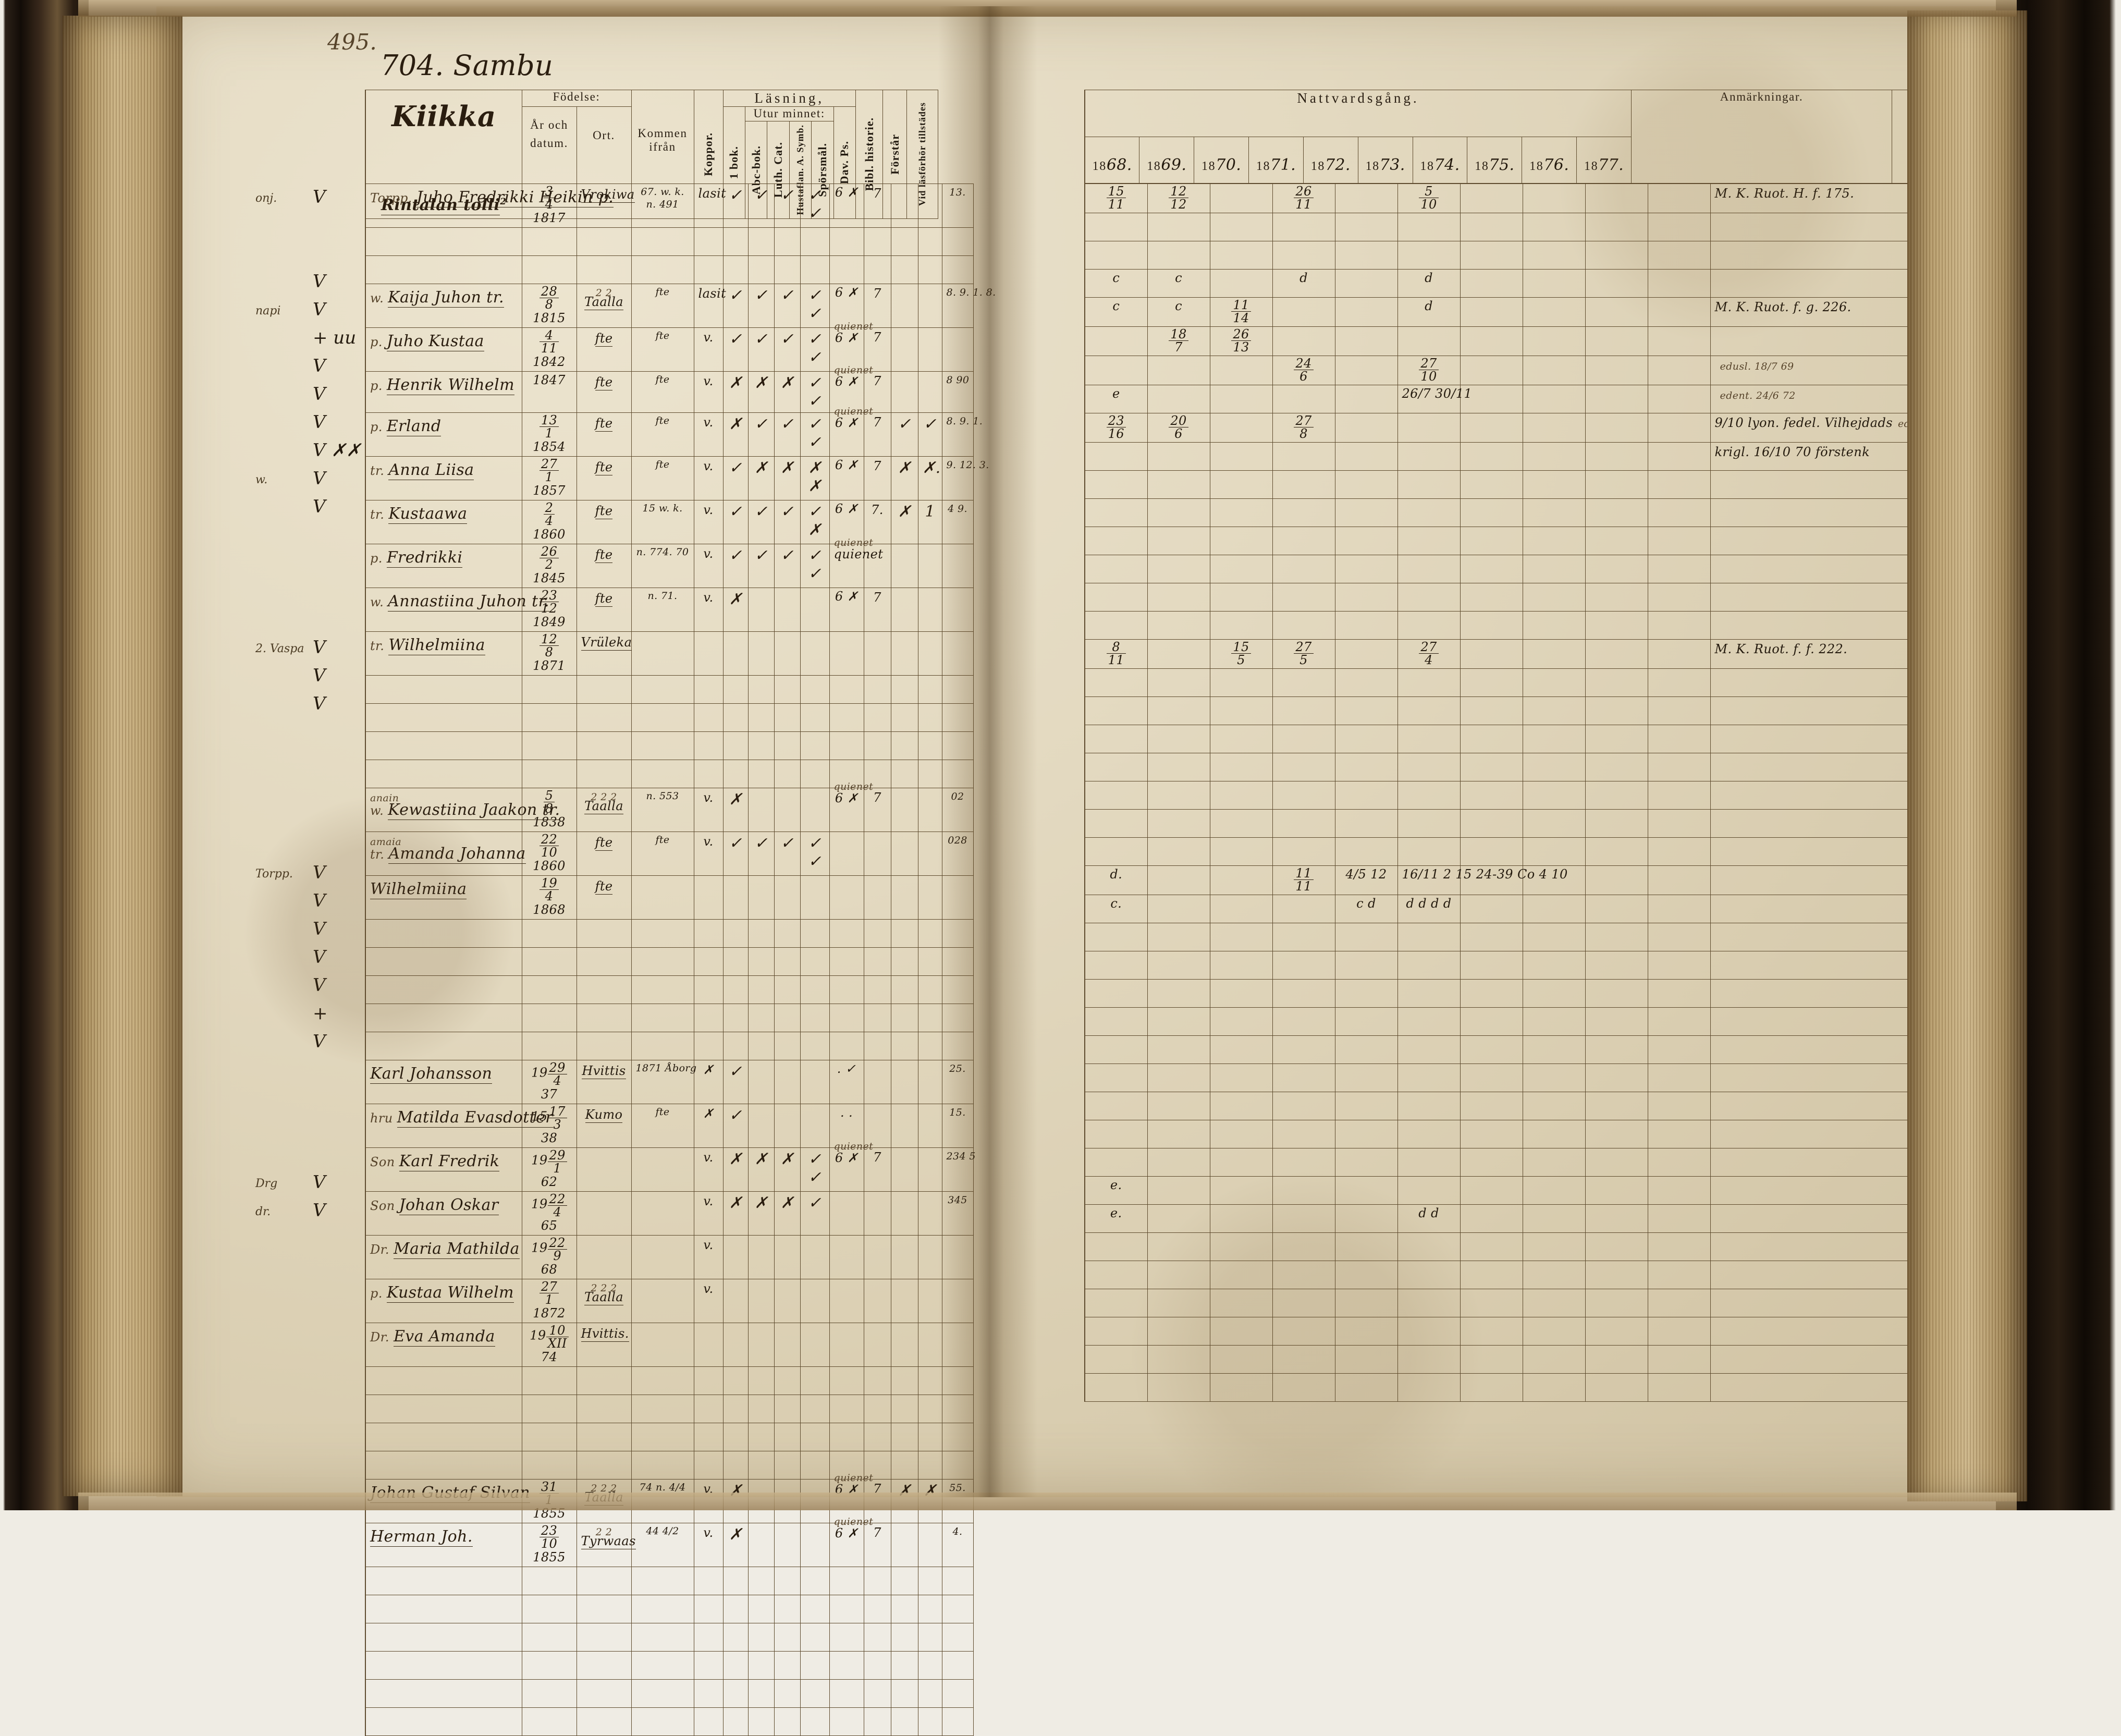 The height and width of the screenshot is (1736, 2121). Describe the element at coordinates (851, 432) in the screenshot. I see `cell-sporsmal: quienet 6 ✗` at that location.